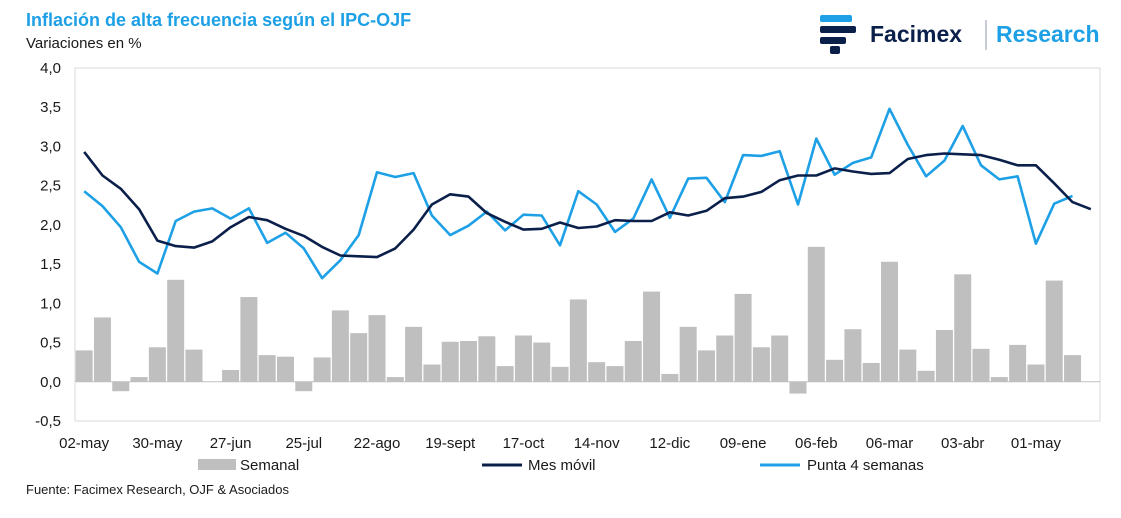 Image resolution: width=1121 pixels, height=518 pixels. Describe the element at coordinates (50, 186) in the screenshot. I see `y-tick-label: 2,5` at that location.